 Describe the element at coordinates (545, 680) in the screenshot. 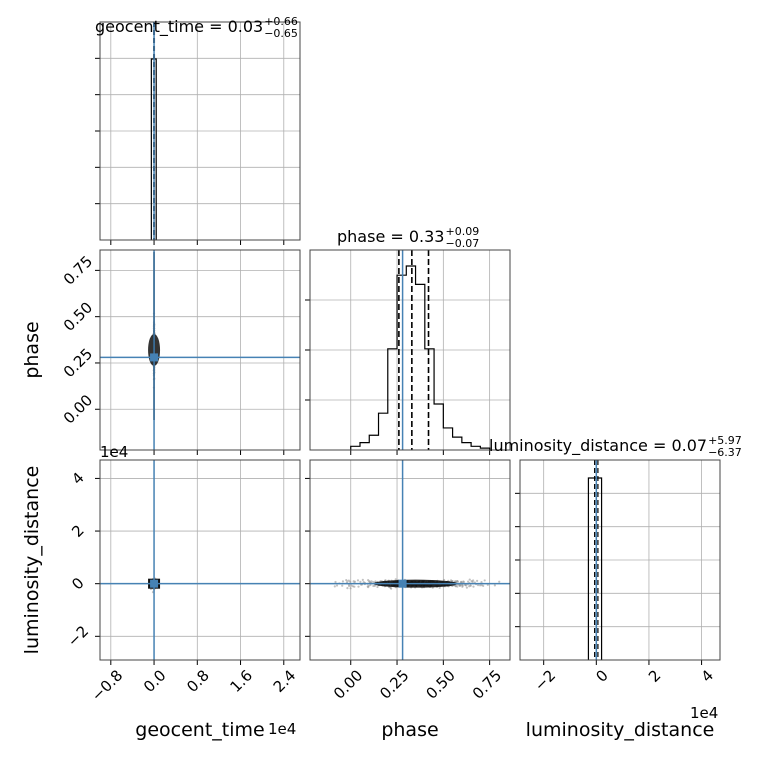

I see `x-tick-label: −2` at that location.